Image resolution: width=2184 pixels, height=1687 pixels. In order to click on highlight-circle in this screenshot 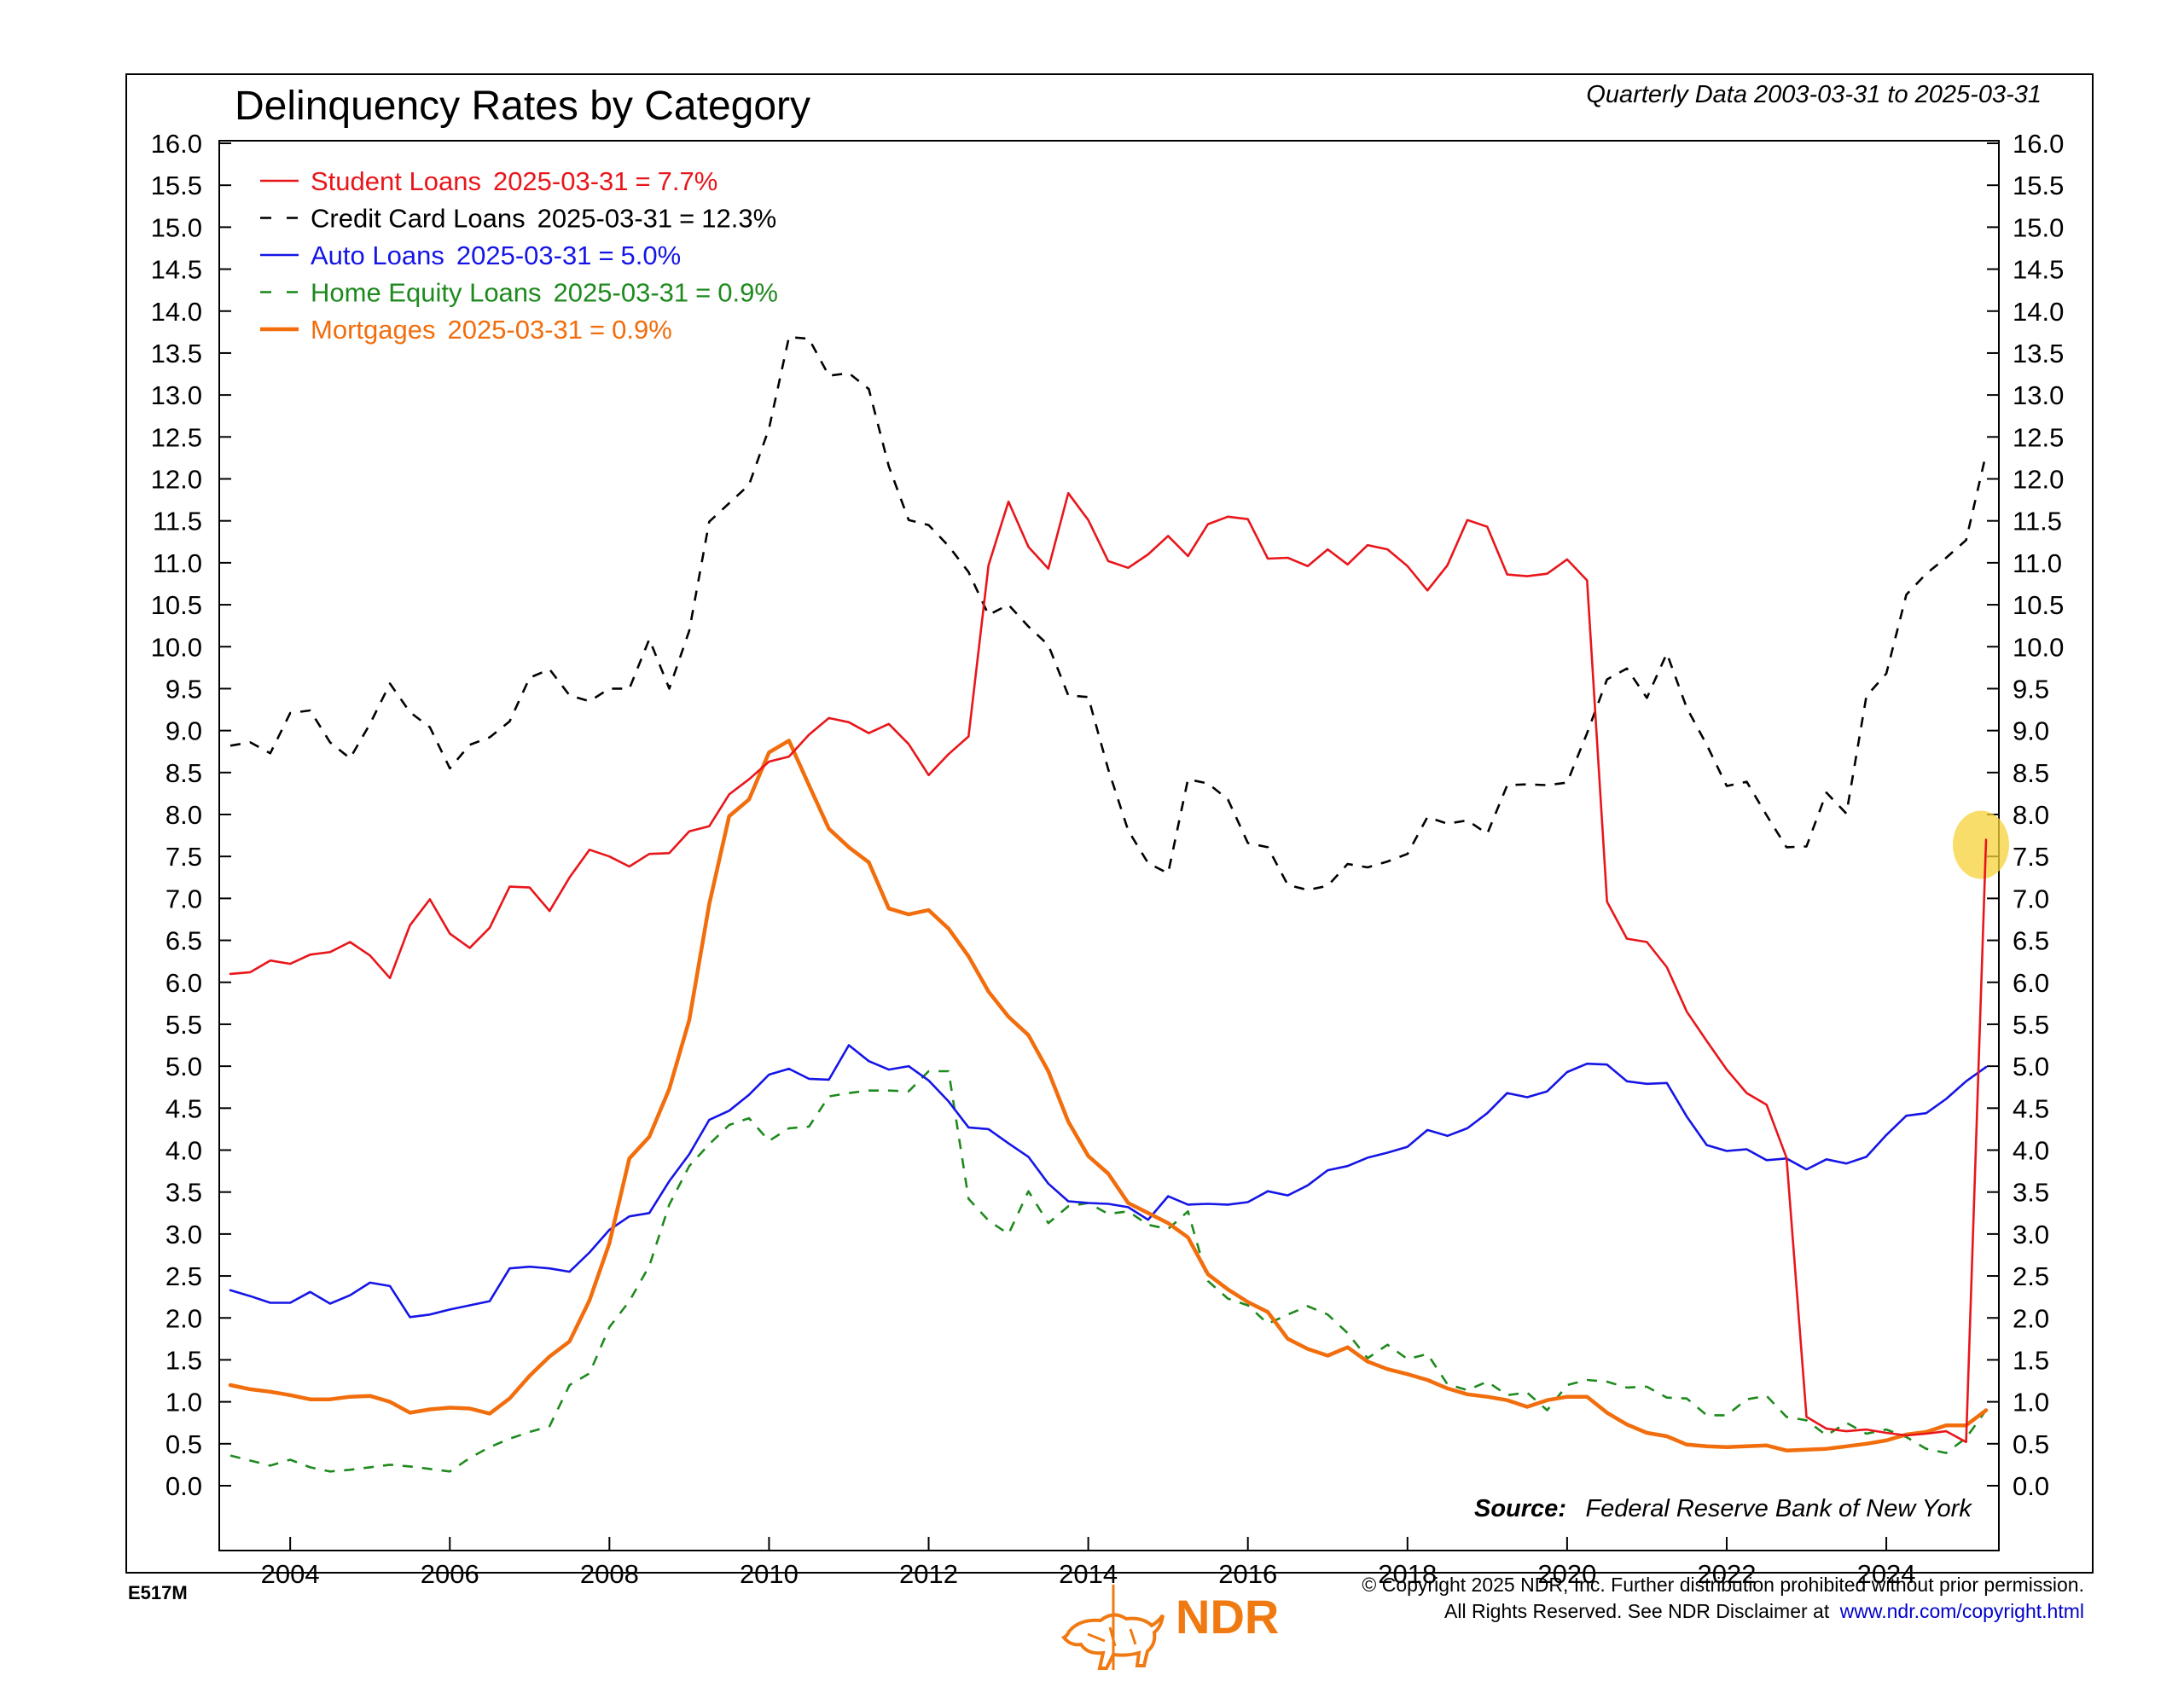, I will do `click(1981, 845)`.